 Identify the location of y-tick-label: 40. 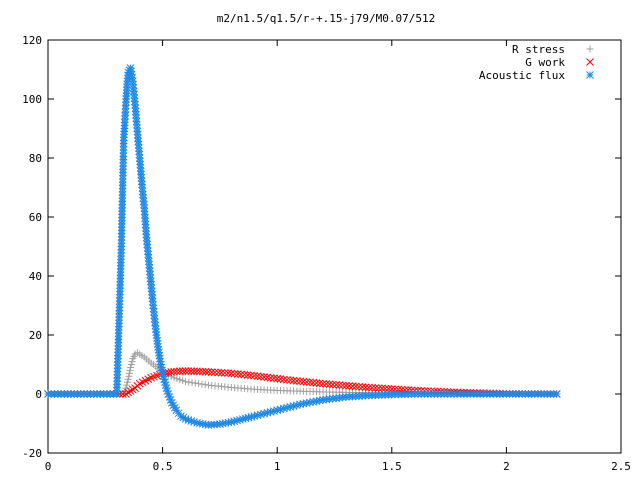
(35, 276).